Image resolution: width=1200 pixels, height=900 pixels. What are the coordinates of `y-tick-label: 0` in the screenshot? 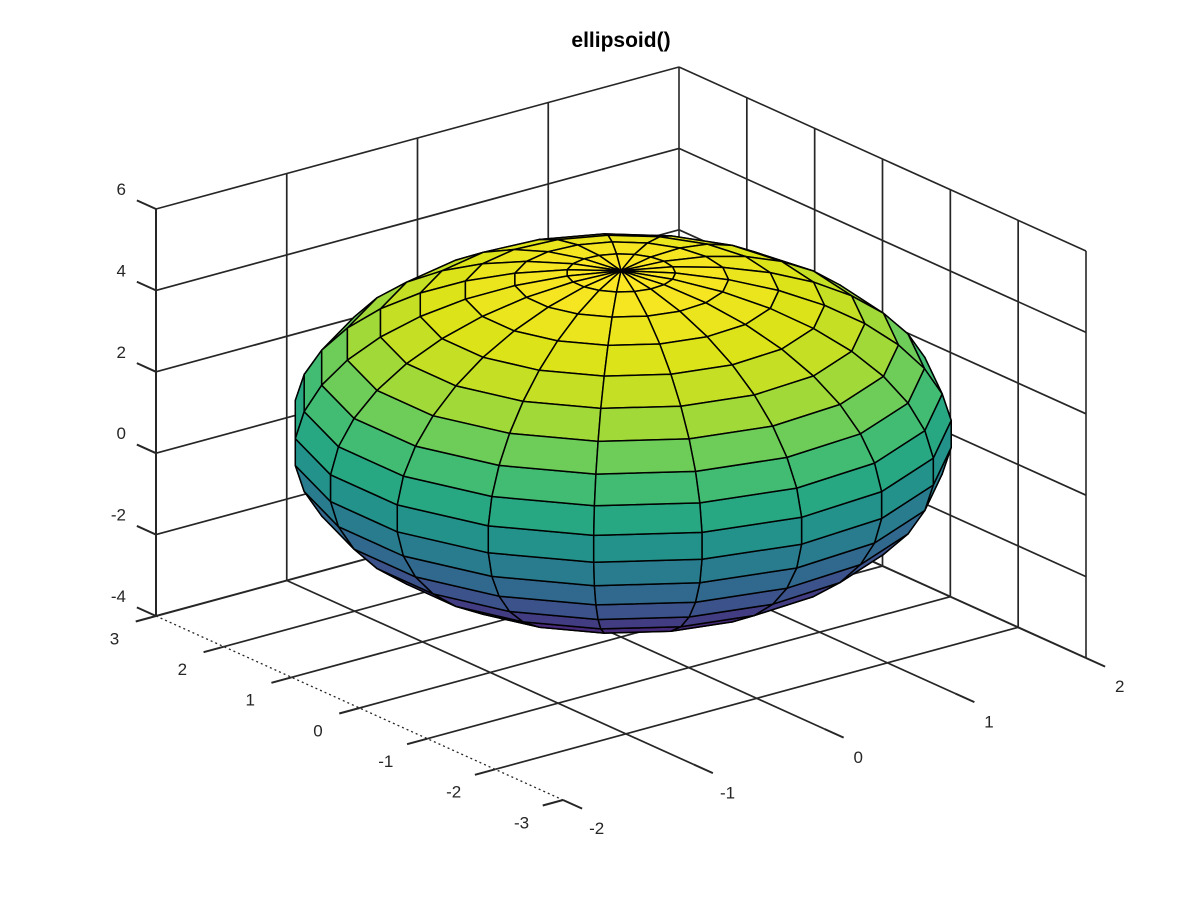 It's located at (317, 730).